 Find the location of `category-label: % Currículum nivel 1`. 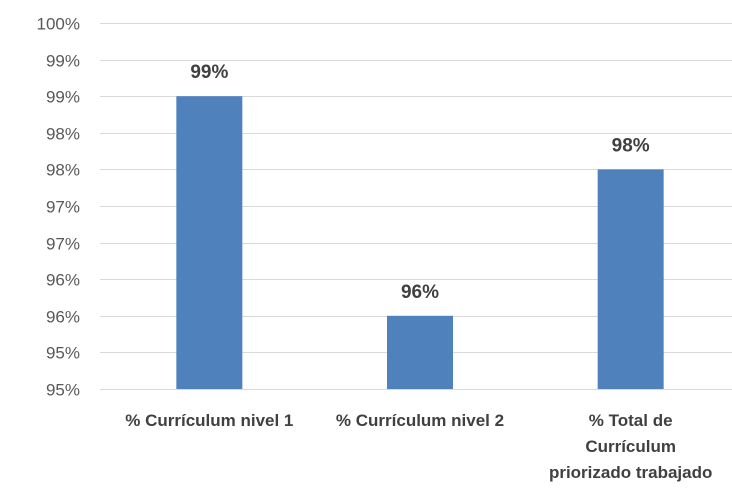

category-label: % Currículum nivel 1 is located at coordinates (209, 420).